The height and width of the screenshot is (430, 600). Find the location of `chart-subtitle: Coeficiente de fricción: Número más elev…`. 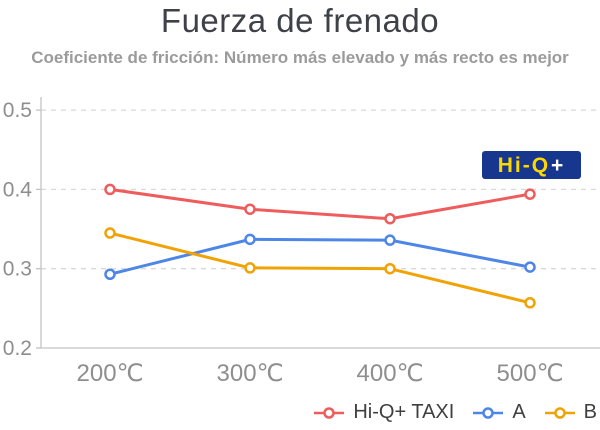

chart-subtitle: Coeficiente de fricción: Número más elev… is located at coordinates (300, 57).